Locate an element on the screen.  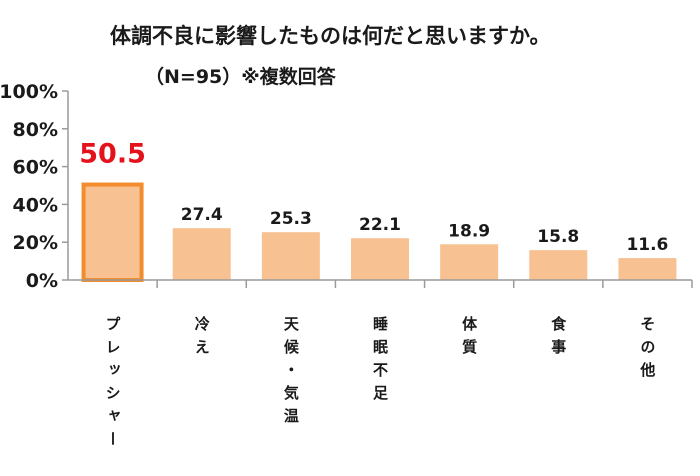
y-tick-label: 40% is located at coordinates (35, 205).